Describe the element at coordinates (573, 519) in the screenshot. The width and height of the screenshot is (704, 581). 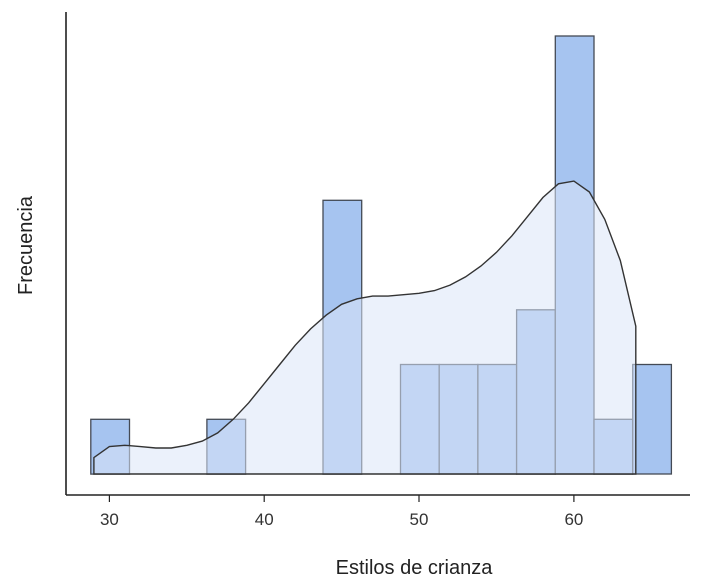
I see `x-tick-label-60: 60` at that location.